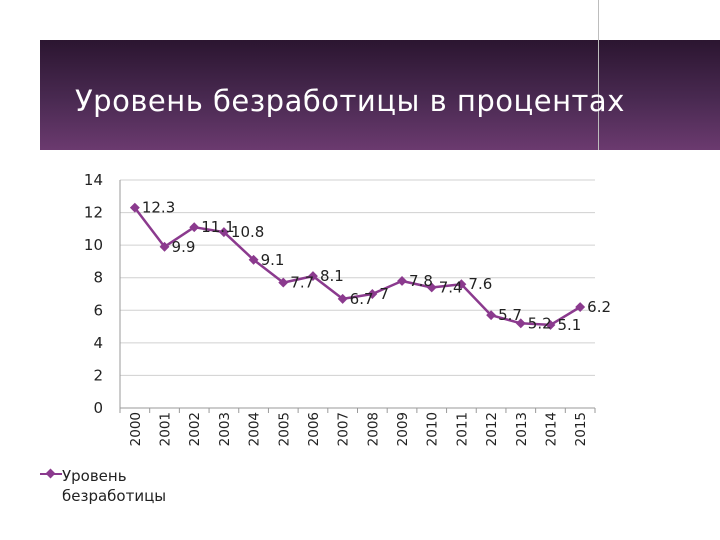 This screenshot has width=720, height=540. Describe the element at coordinates (184, 247) in the screenshot. I see `data-label: 9.9` at that location.